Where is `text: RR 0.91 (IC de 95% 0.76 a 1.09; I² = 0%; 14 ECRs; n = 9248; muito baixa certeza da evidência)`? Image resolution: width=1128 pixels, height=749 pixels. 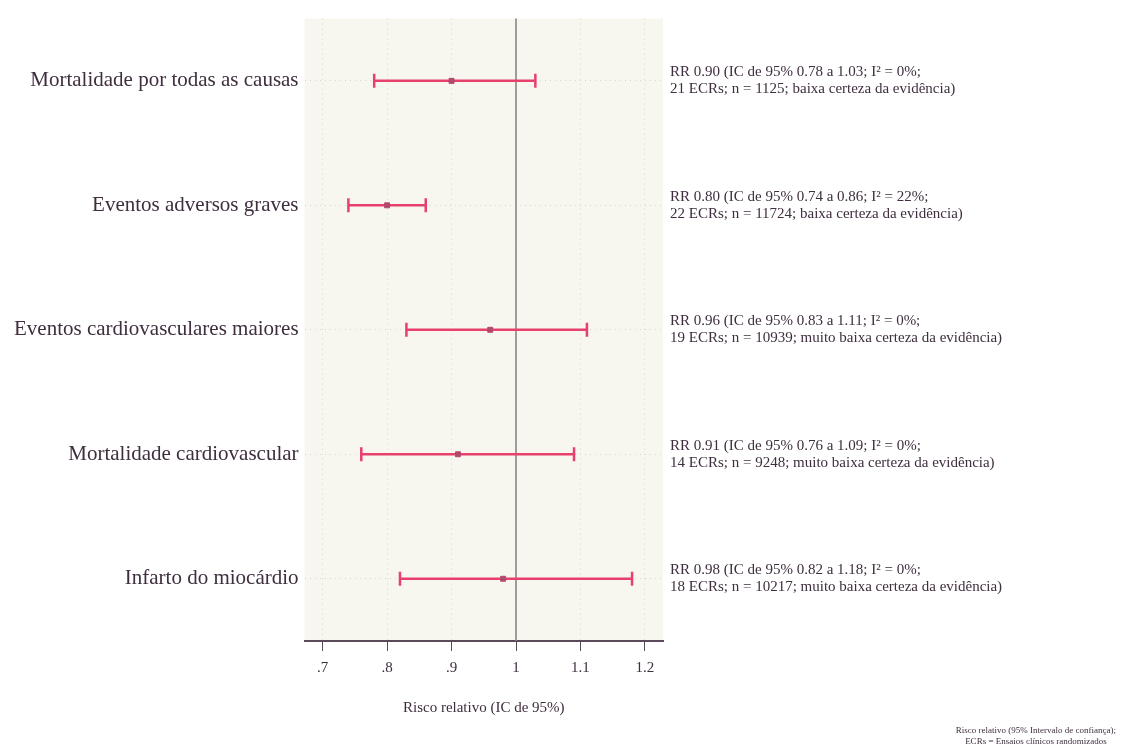
text: RR 0.91 (IC de 95% 0.76 a 1.09; I² = 0%; 14 ECRs; n = 9248; muito baixa certeza da evidência) is located at coordinates (832, 453).